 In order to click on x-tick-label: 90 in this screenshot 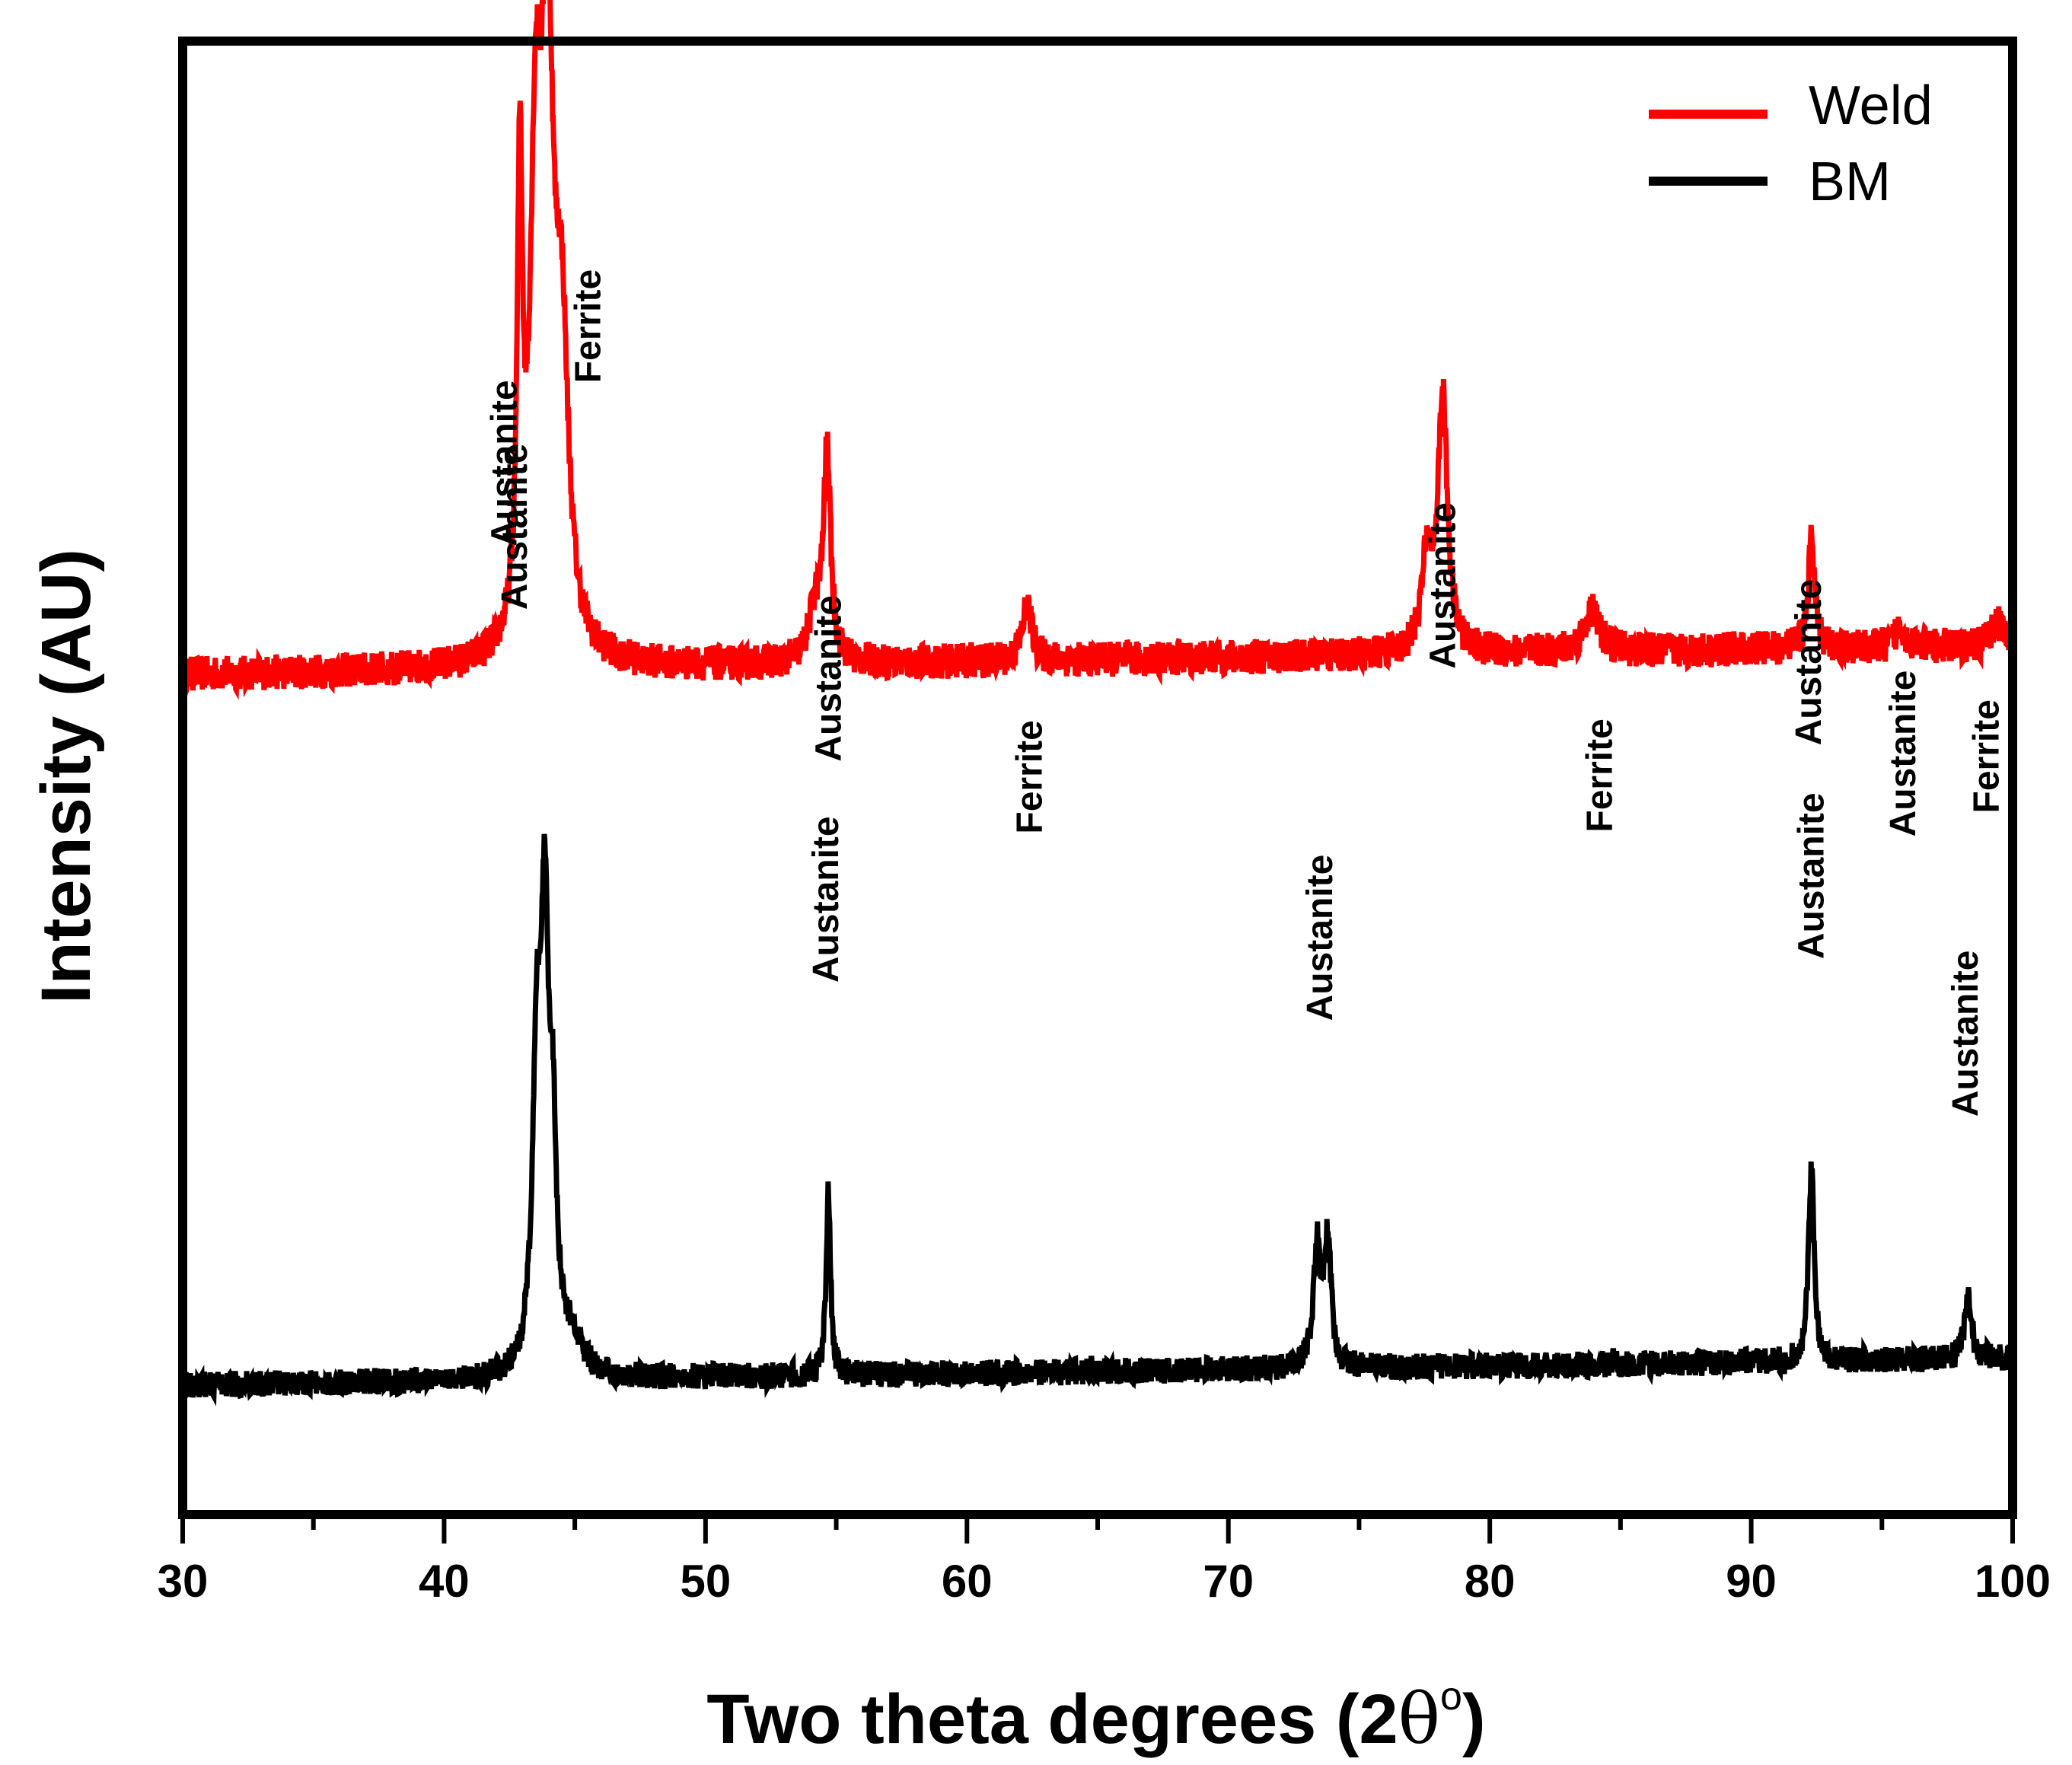, I will do `click(1752, 1581)`.